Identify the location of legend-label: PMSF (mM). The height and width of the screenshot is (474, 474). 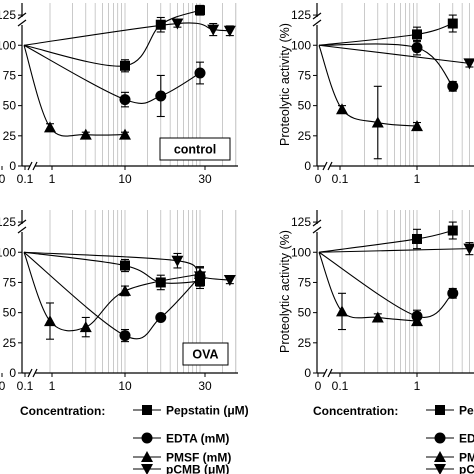
(198, 458).